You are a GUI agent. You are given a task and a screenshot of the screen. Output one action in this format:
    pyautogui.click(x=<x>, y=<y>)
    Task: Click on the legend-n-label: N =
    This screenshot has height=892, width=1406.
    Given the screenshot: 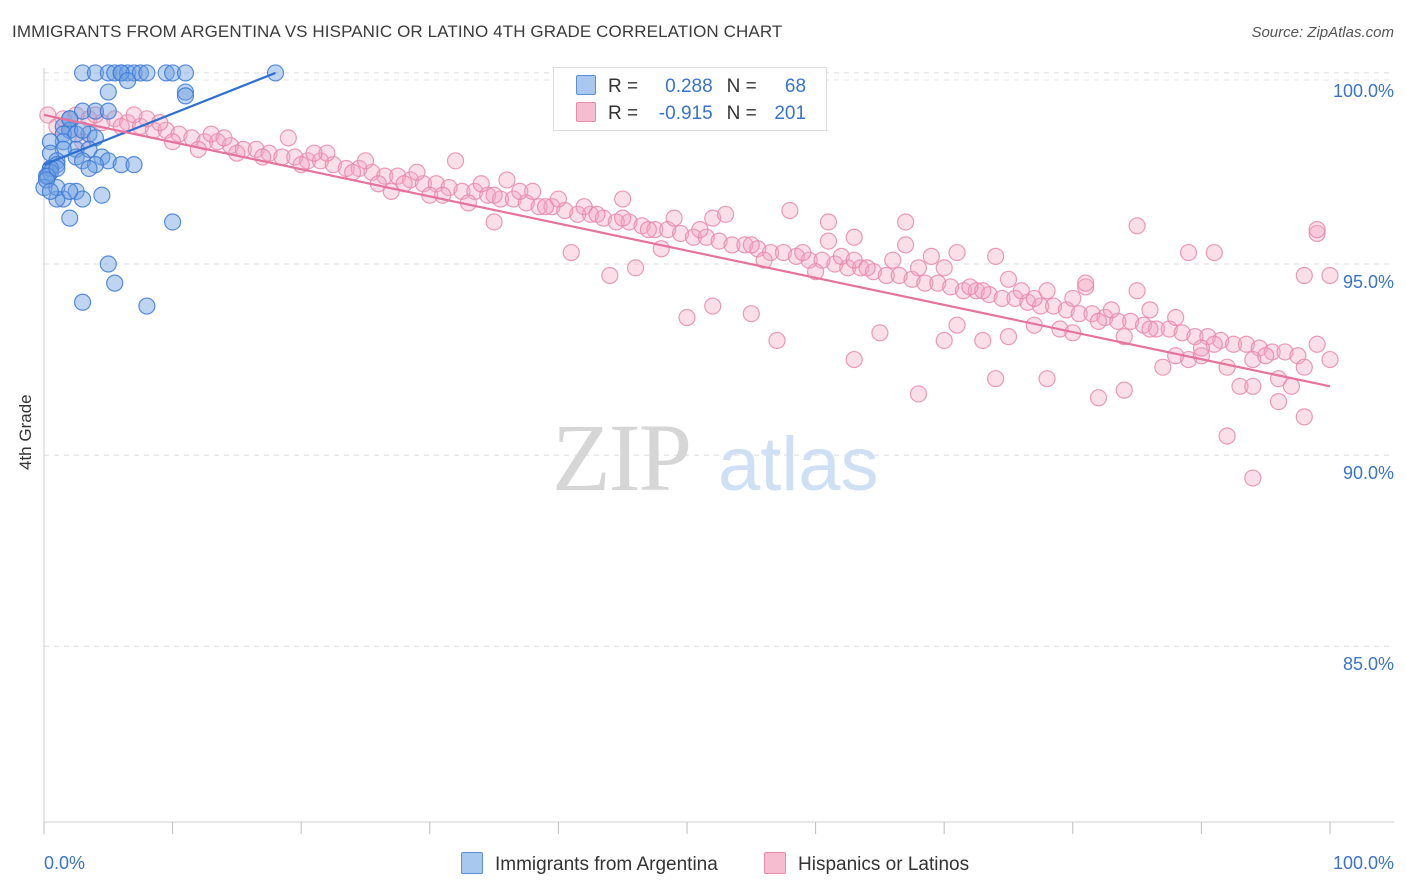 What is the action you would take?
    pyautogui.click(x=741, y=86)
    